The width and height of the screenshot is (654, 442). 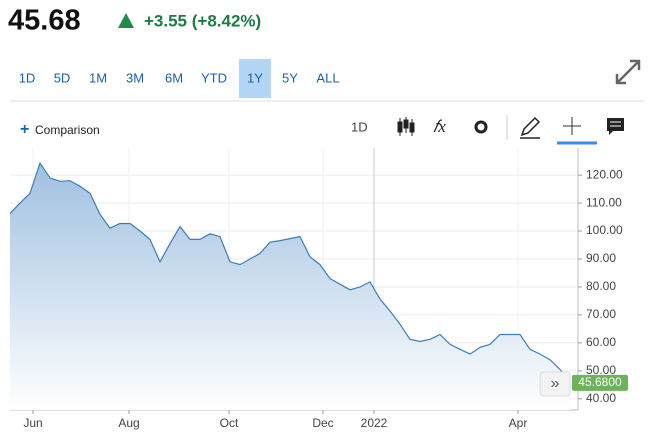 What do you see at coordinates (322, 423) in the screenshot?
I see `x-tick-label: Dec` at bounding box center [322, 423].